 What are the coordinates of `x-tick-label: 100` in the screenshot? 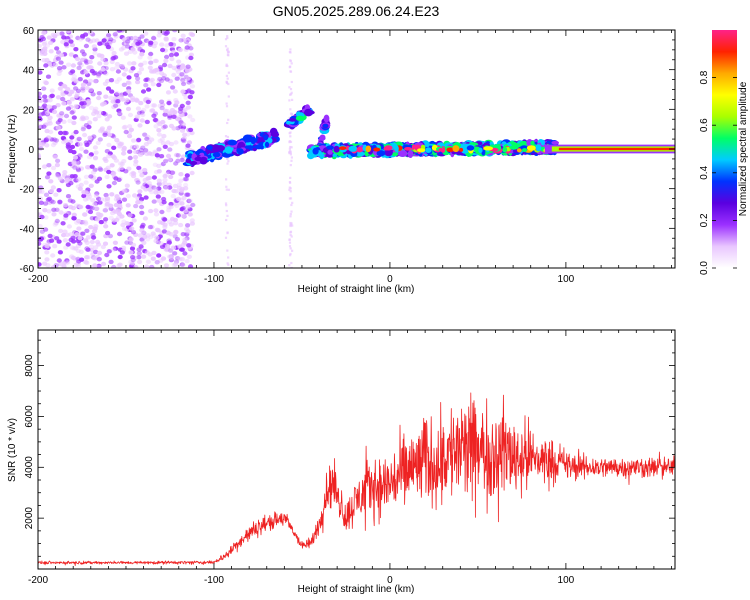 It's located at (566, 580).